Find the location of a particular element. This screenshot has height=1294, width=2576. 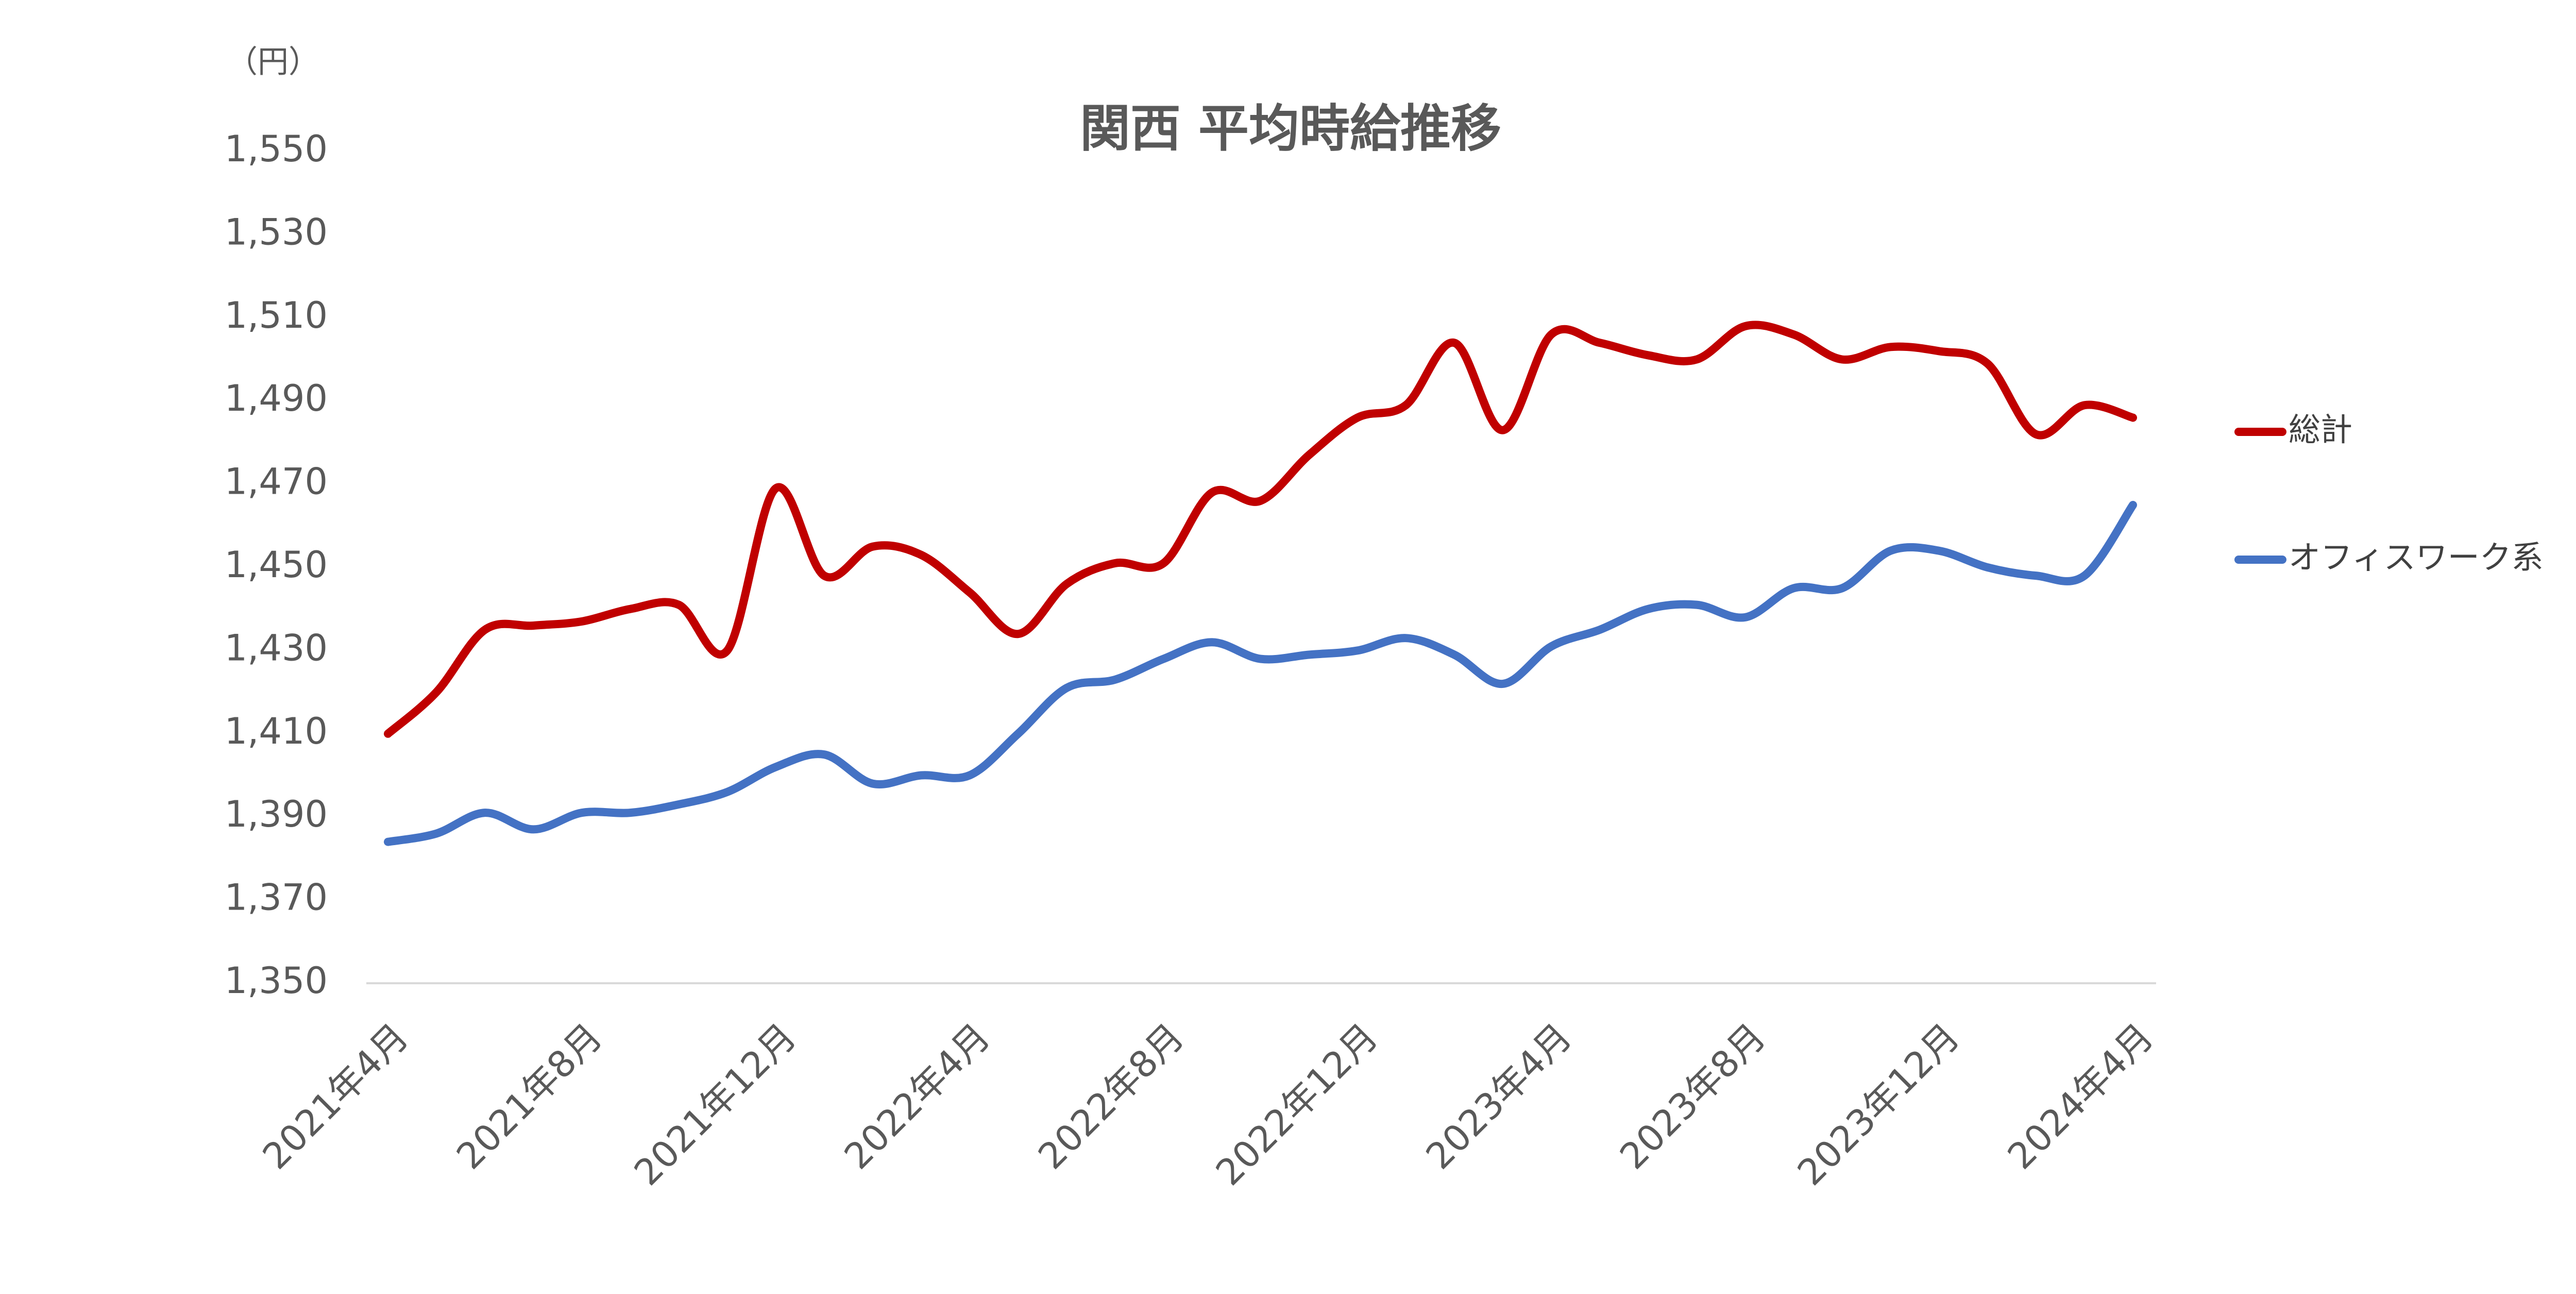

y-tick-label: 1,390 is located at coordinates (276, 814).